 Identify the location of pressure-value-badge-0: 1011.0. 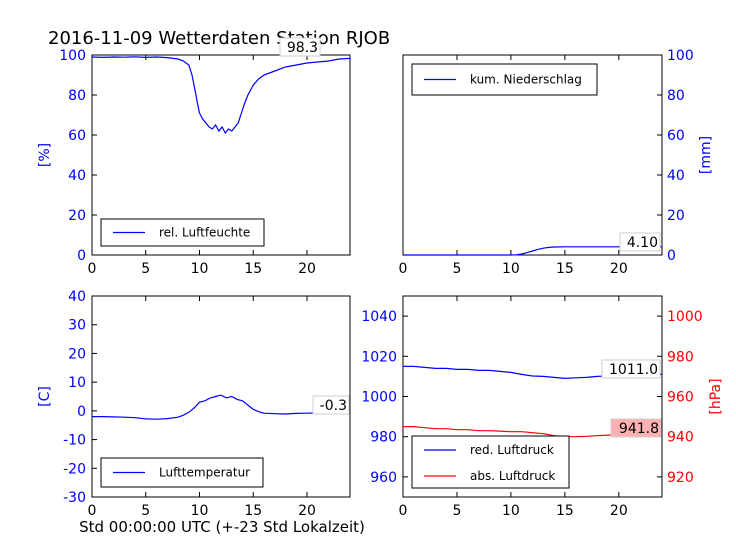
(633, 370).